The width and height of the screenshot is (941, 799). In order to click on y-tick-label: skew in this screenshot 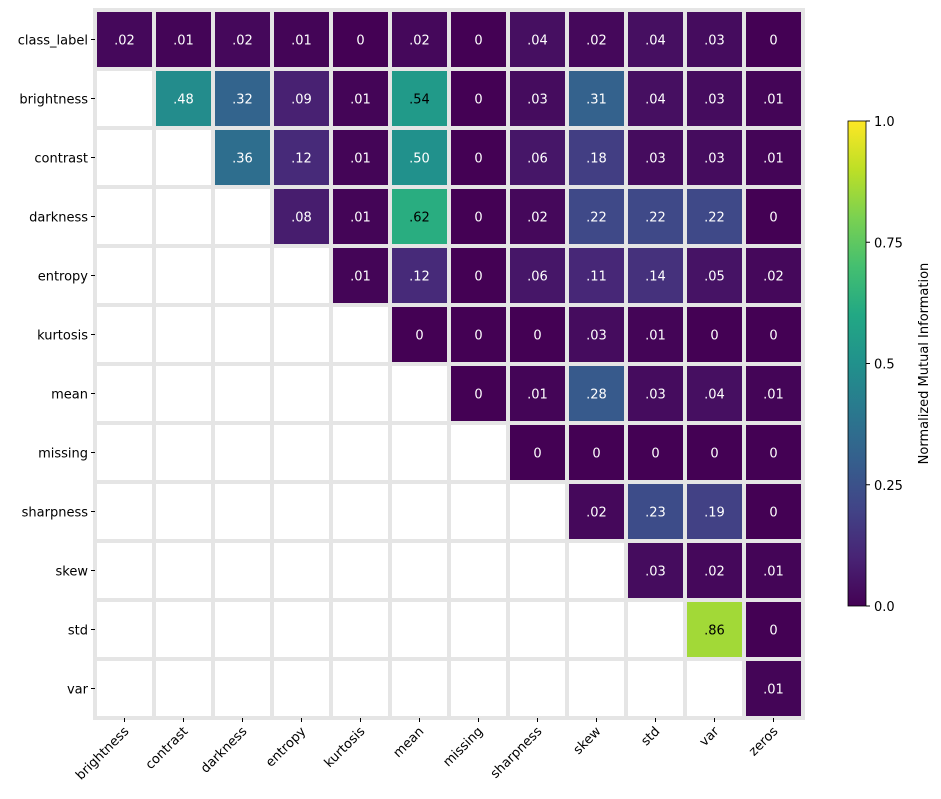, I will do `click(72, 572)`.